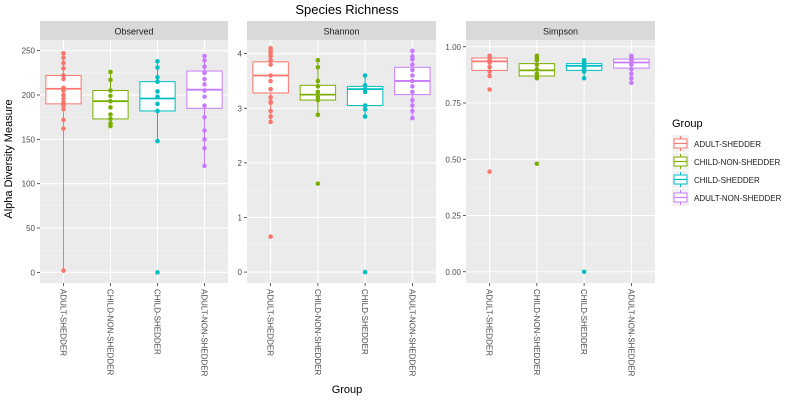  Describe the element at coordinates (29, 184) in the screenshot. I see `y-tick-label: 100` at that location.